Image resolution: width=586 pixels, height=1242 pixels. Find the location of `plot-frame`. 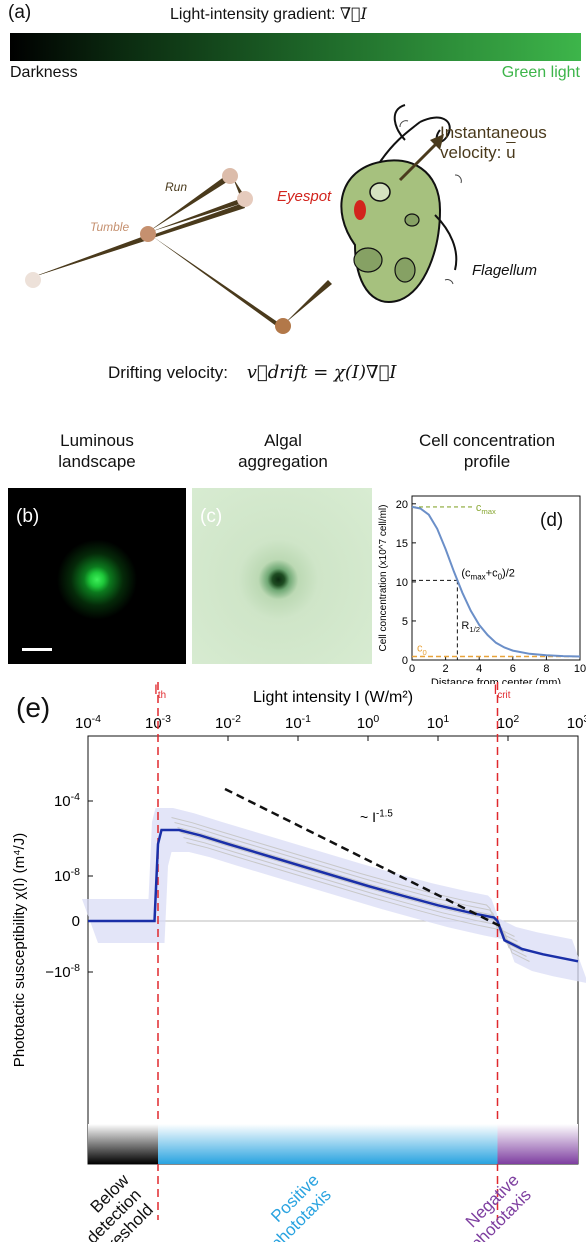

plot-frame is located at coordinates (496, 578).